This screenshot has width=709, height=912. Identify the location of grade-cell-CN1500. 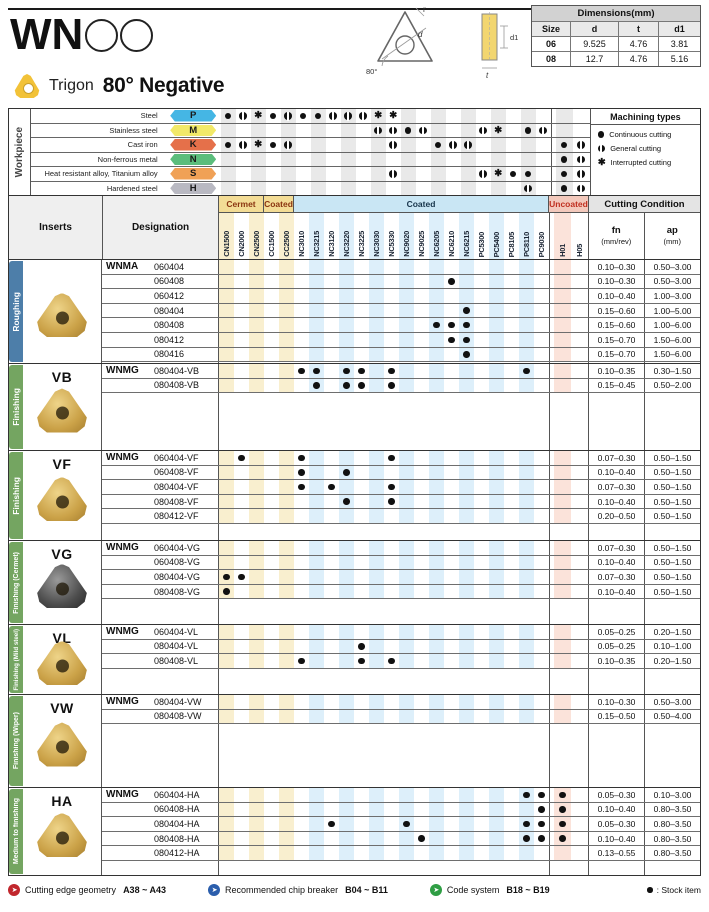
(228, 145).